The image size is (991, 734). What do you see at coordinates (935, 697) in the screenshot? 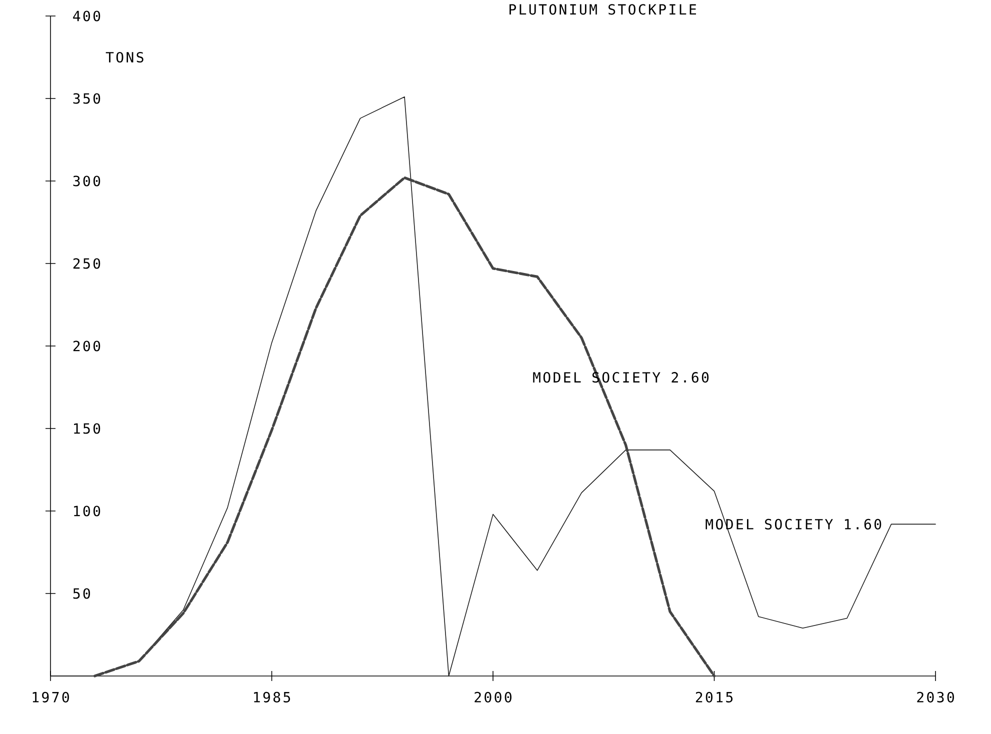
I see `x-tick-label: 2030` at bounding box center [935, 697].